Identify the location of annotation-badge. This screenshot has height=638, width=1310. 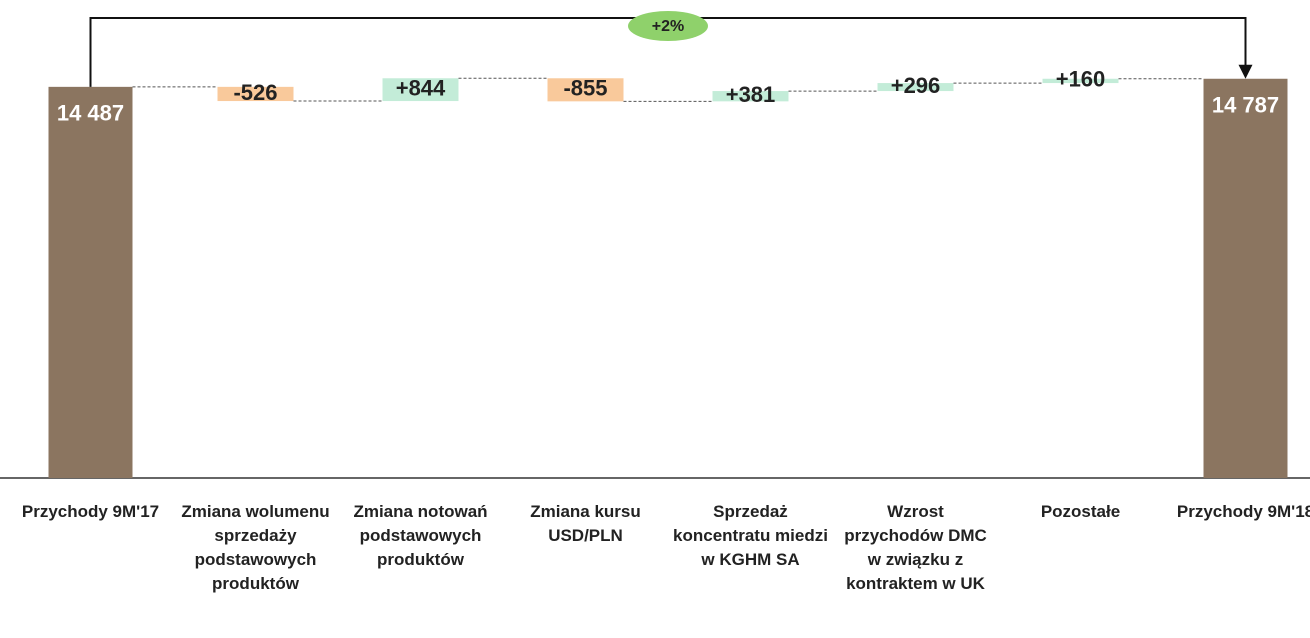
(668, 26).